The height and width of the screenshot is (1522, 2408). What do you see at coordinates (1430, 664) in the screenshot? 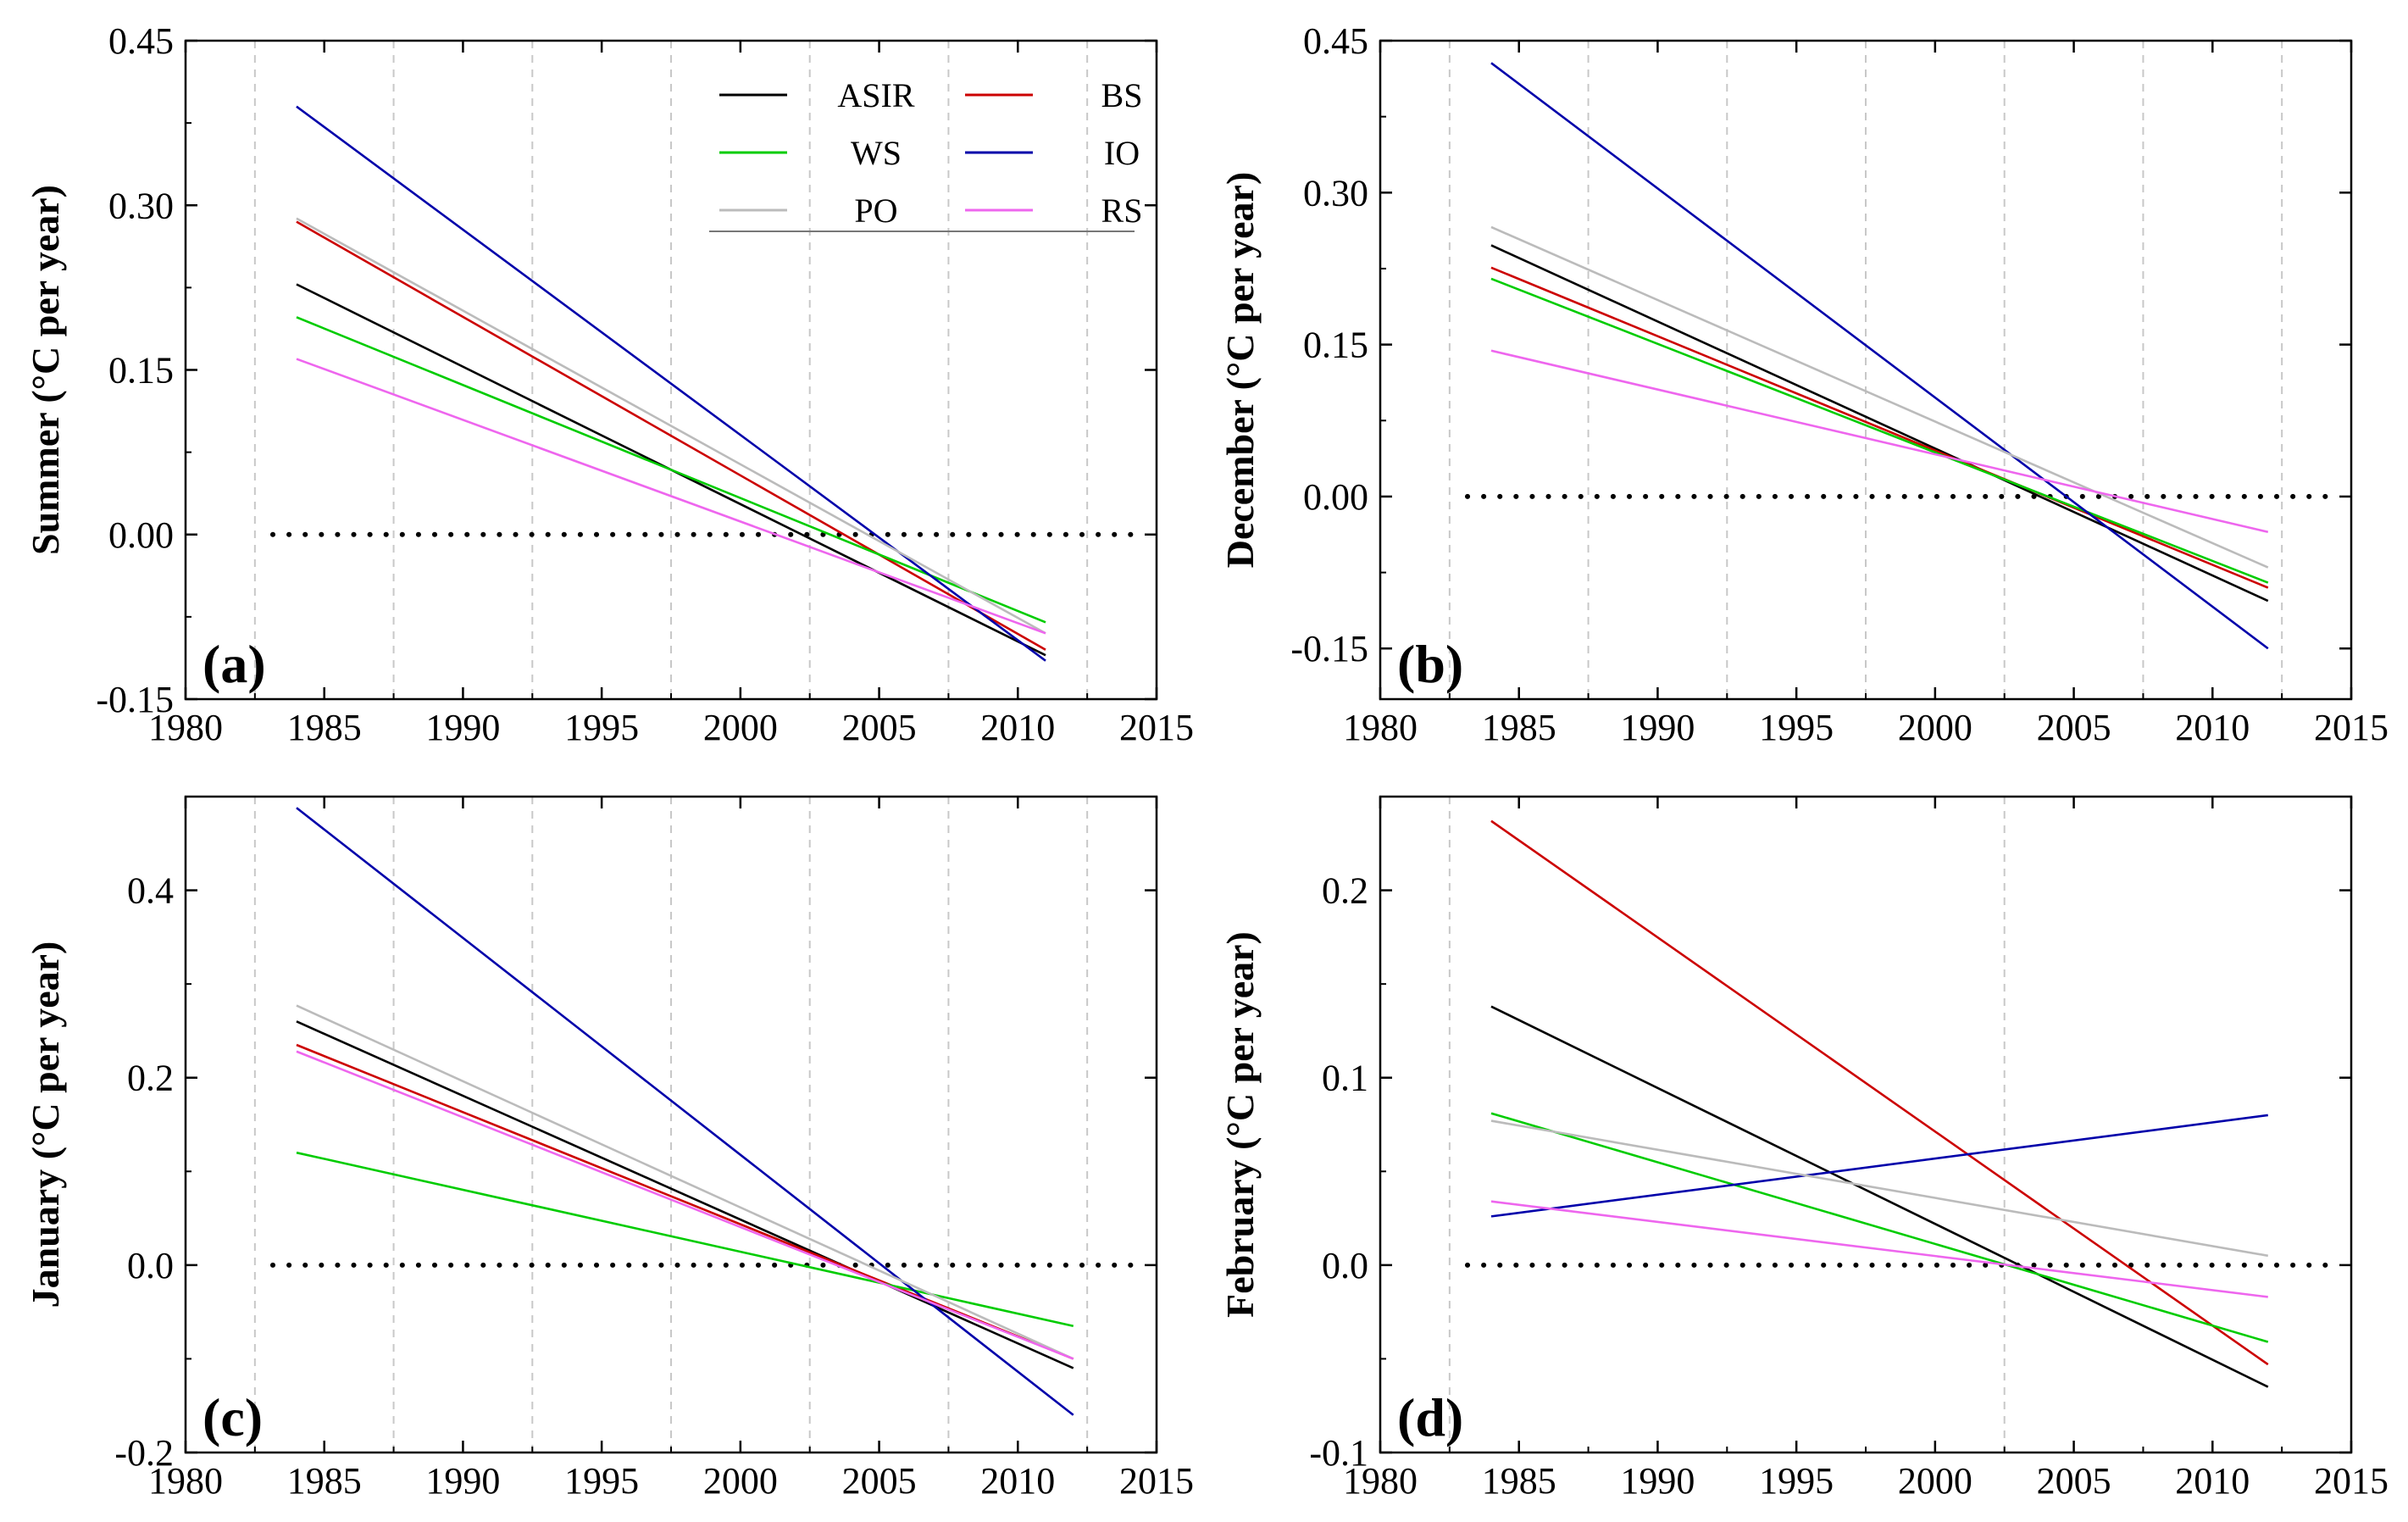
I see `panel-label: (b)` at bounding box center [1430, 664].